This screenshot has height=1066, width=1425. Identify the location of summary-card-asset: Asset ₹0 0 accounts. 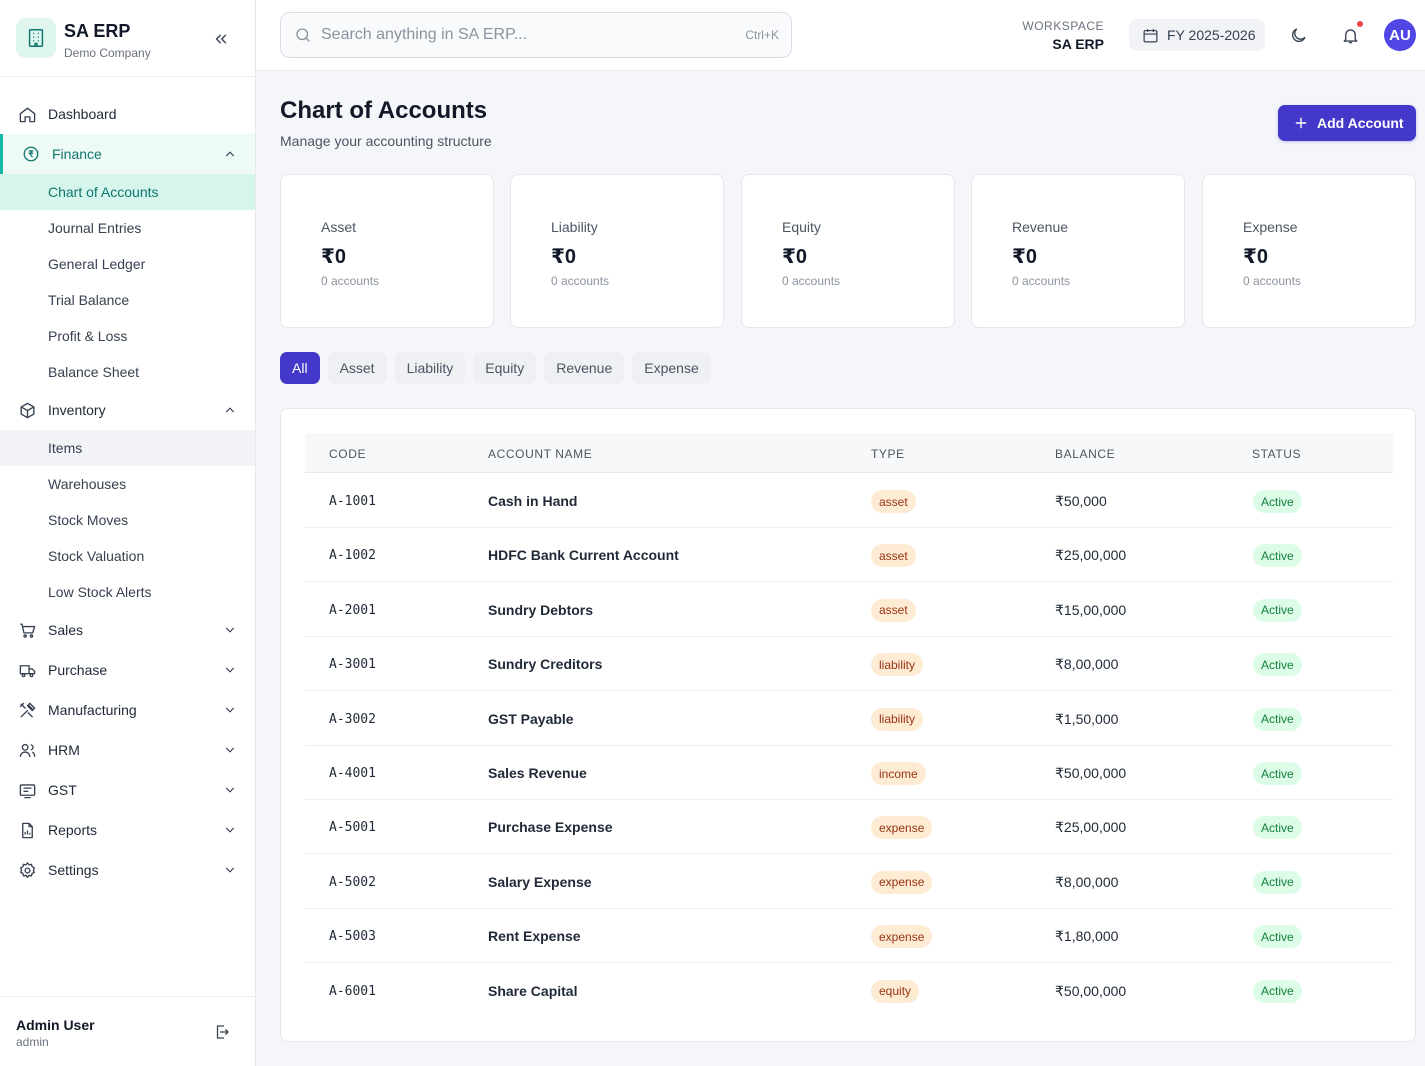
(387, 251).